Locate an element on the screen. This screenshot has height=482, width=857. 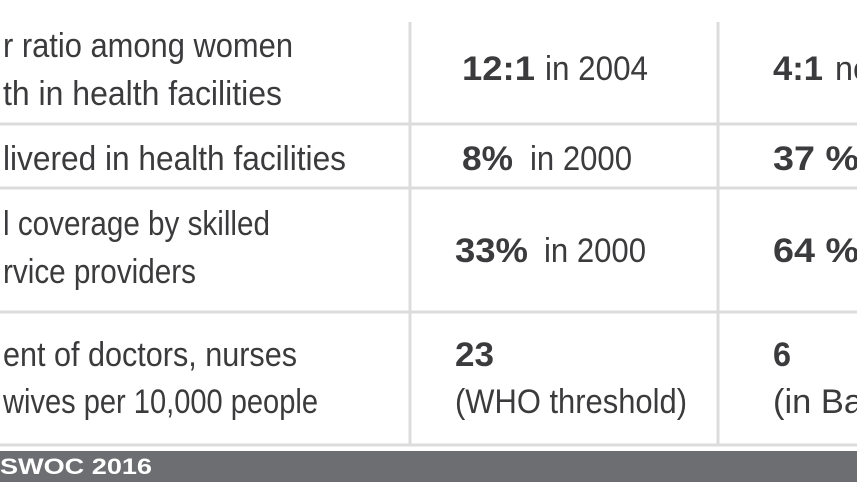
row-label: r ratio among women is located at coordinates (148, 46).